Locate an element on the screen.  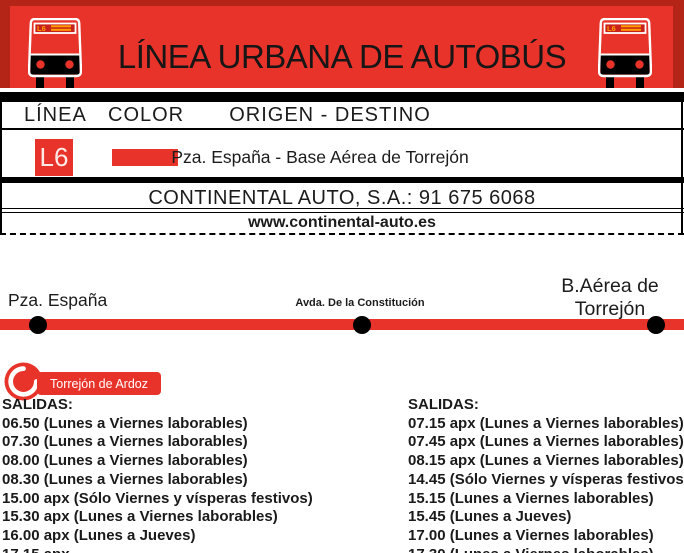
stop-label-avda-constitucion: Avda. De la Constitución is located at coordinates (360, 303).